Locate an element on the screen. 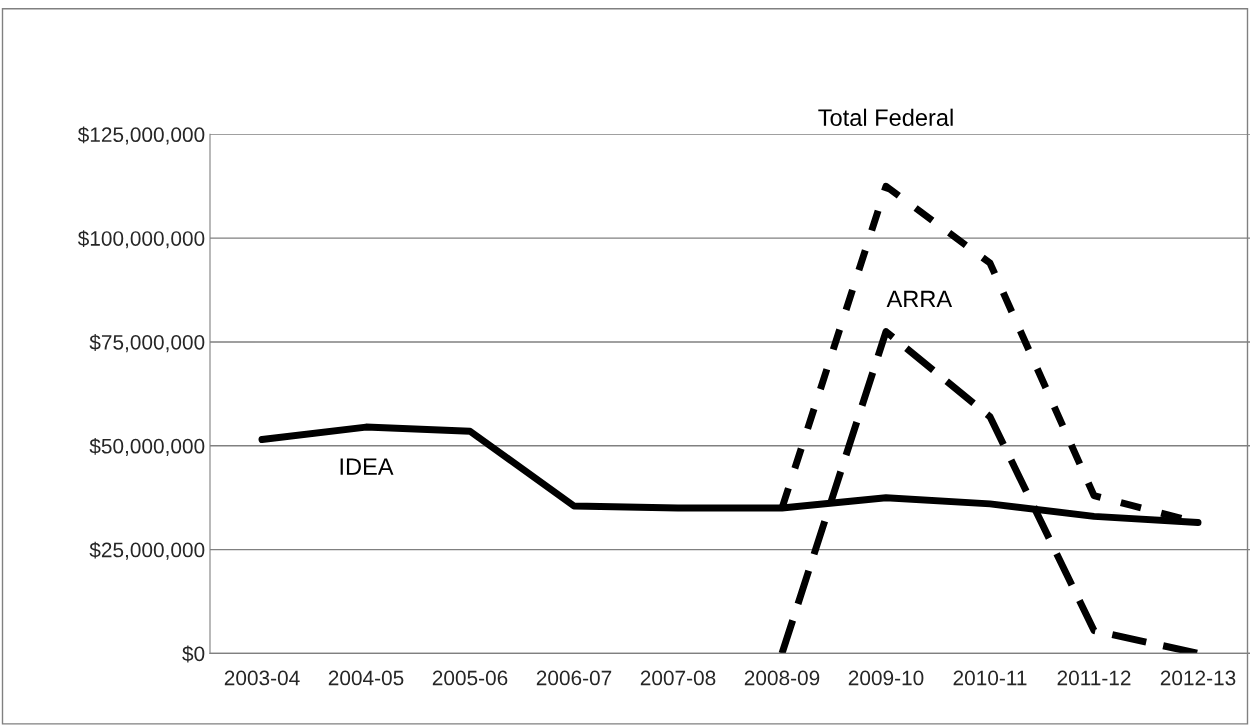 This screenshot has height=726, width=1250. x-tick-label: 2011-12 is located at coordinates (1094, 678).